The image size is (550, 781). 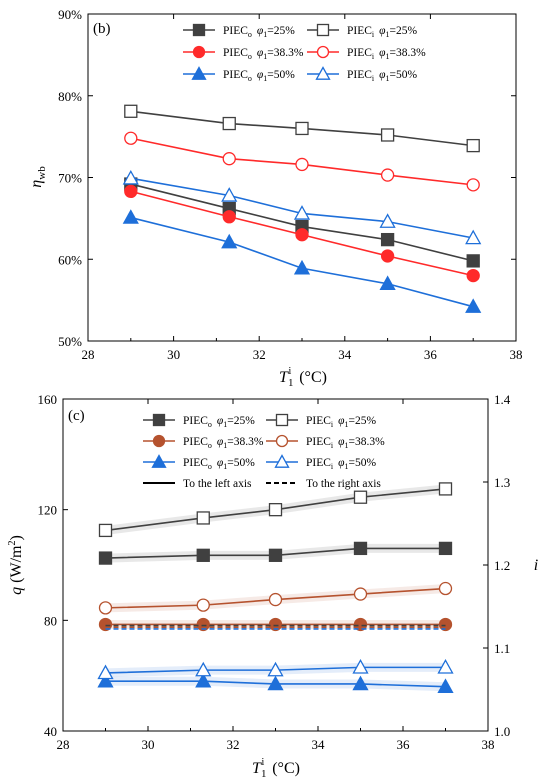 I want to click on svg-text: i, so click(x=536, y=565).